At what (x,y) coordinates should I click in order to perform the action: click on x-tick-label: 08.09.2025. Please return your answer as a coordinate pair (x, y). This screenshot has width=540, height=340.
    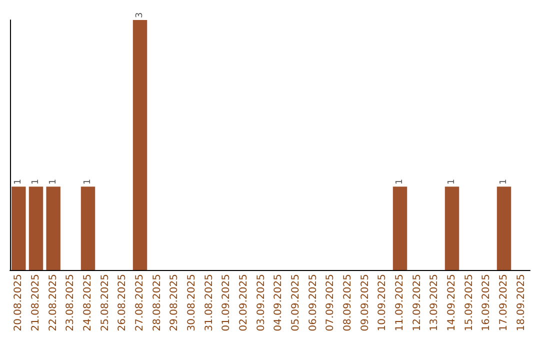
    Looking at the image, I should click on (348, 303).